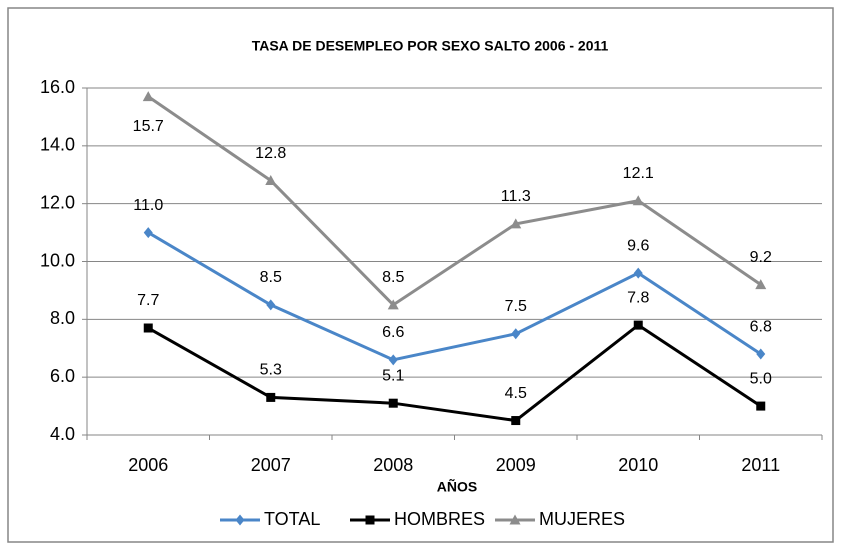  I want to click on x-tick-label: 2006, so click(148, 465).